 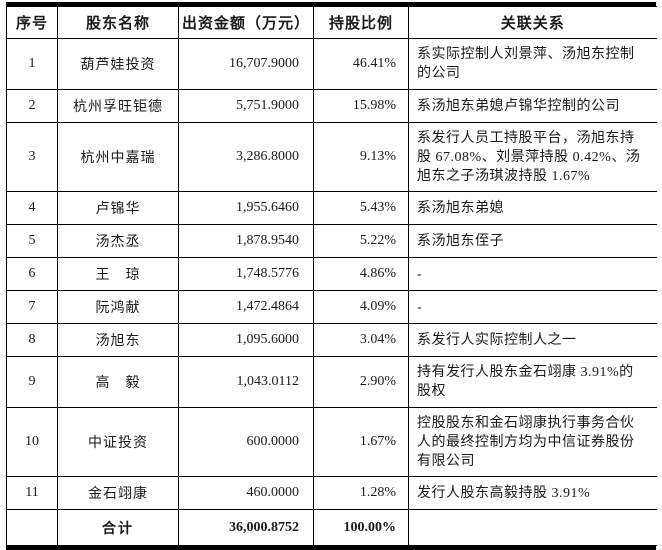 I want to click on table-row: 11 金石翊康 460.0000 1.28% 发行人股东高毅持股 3.91%, so click(x=331, y=493).